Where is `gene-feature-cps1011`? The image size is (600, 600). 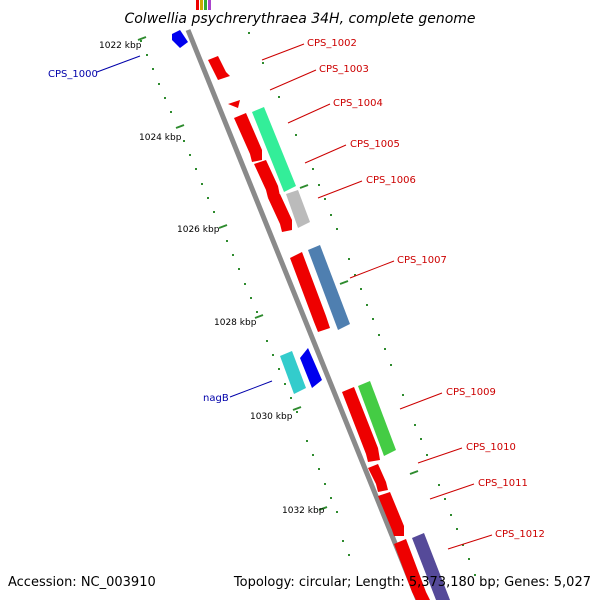
gene-feature-cps1011 is located at coordinates (391, 514).